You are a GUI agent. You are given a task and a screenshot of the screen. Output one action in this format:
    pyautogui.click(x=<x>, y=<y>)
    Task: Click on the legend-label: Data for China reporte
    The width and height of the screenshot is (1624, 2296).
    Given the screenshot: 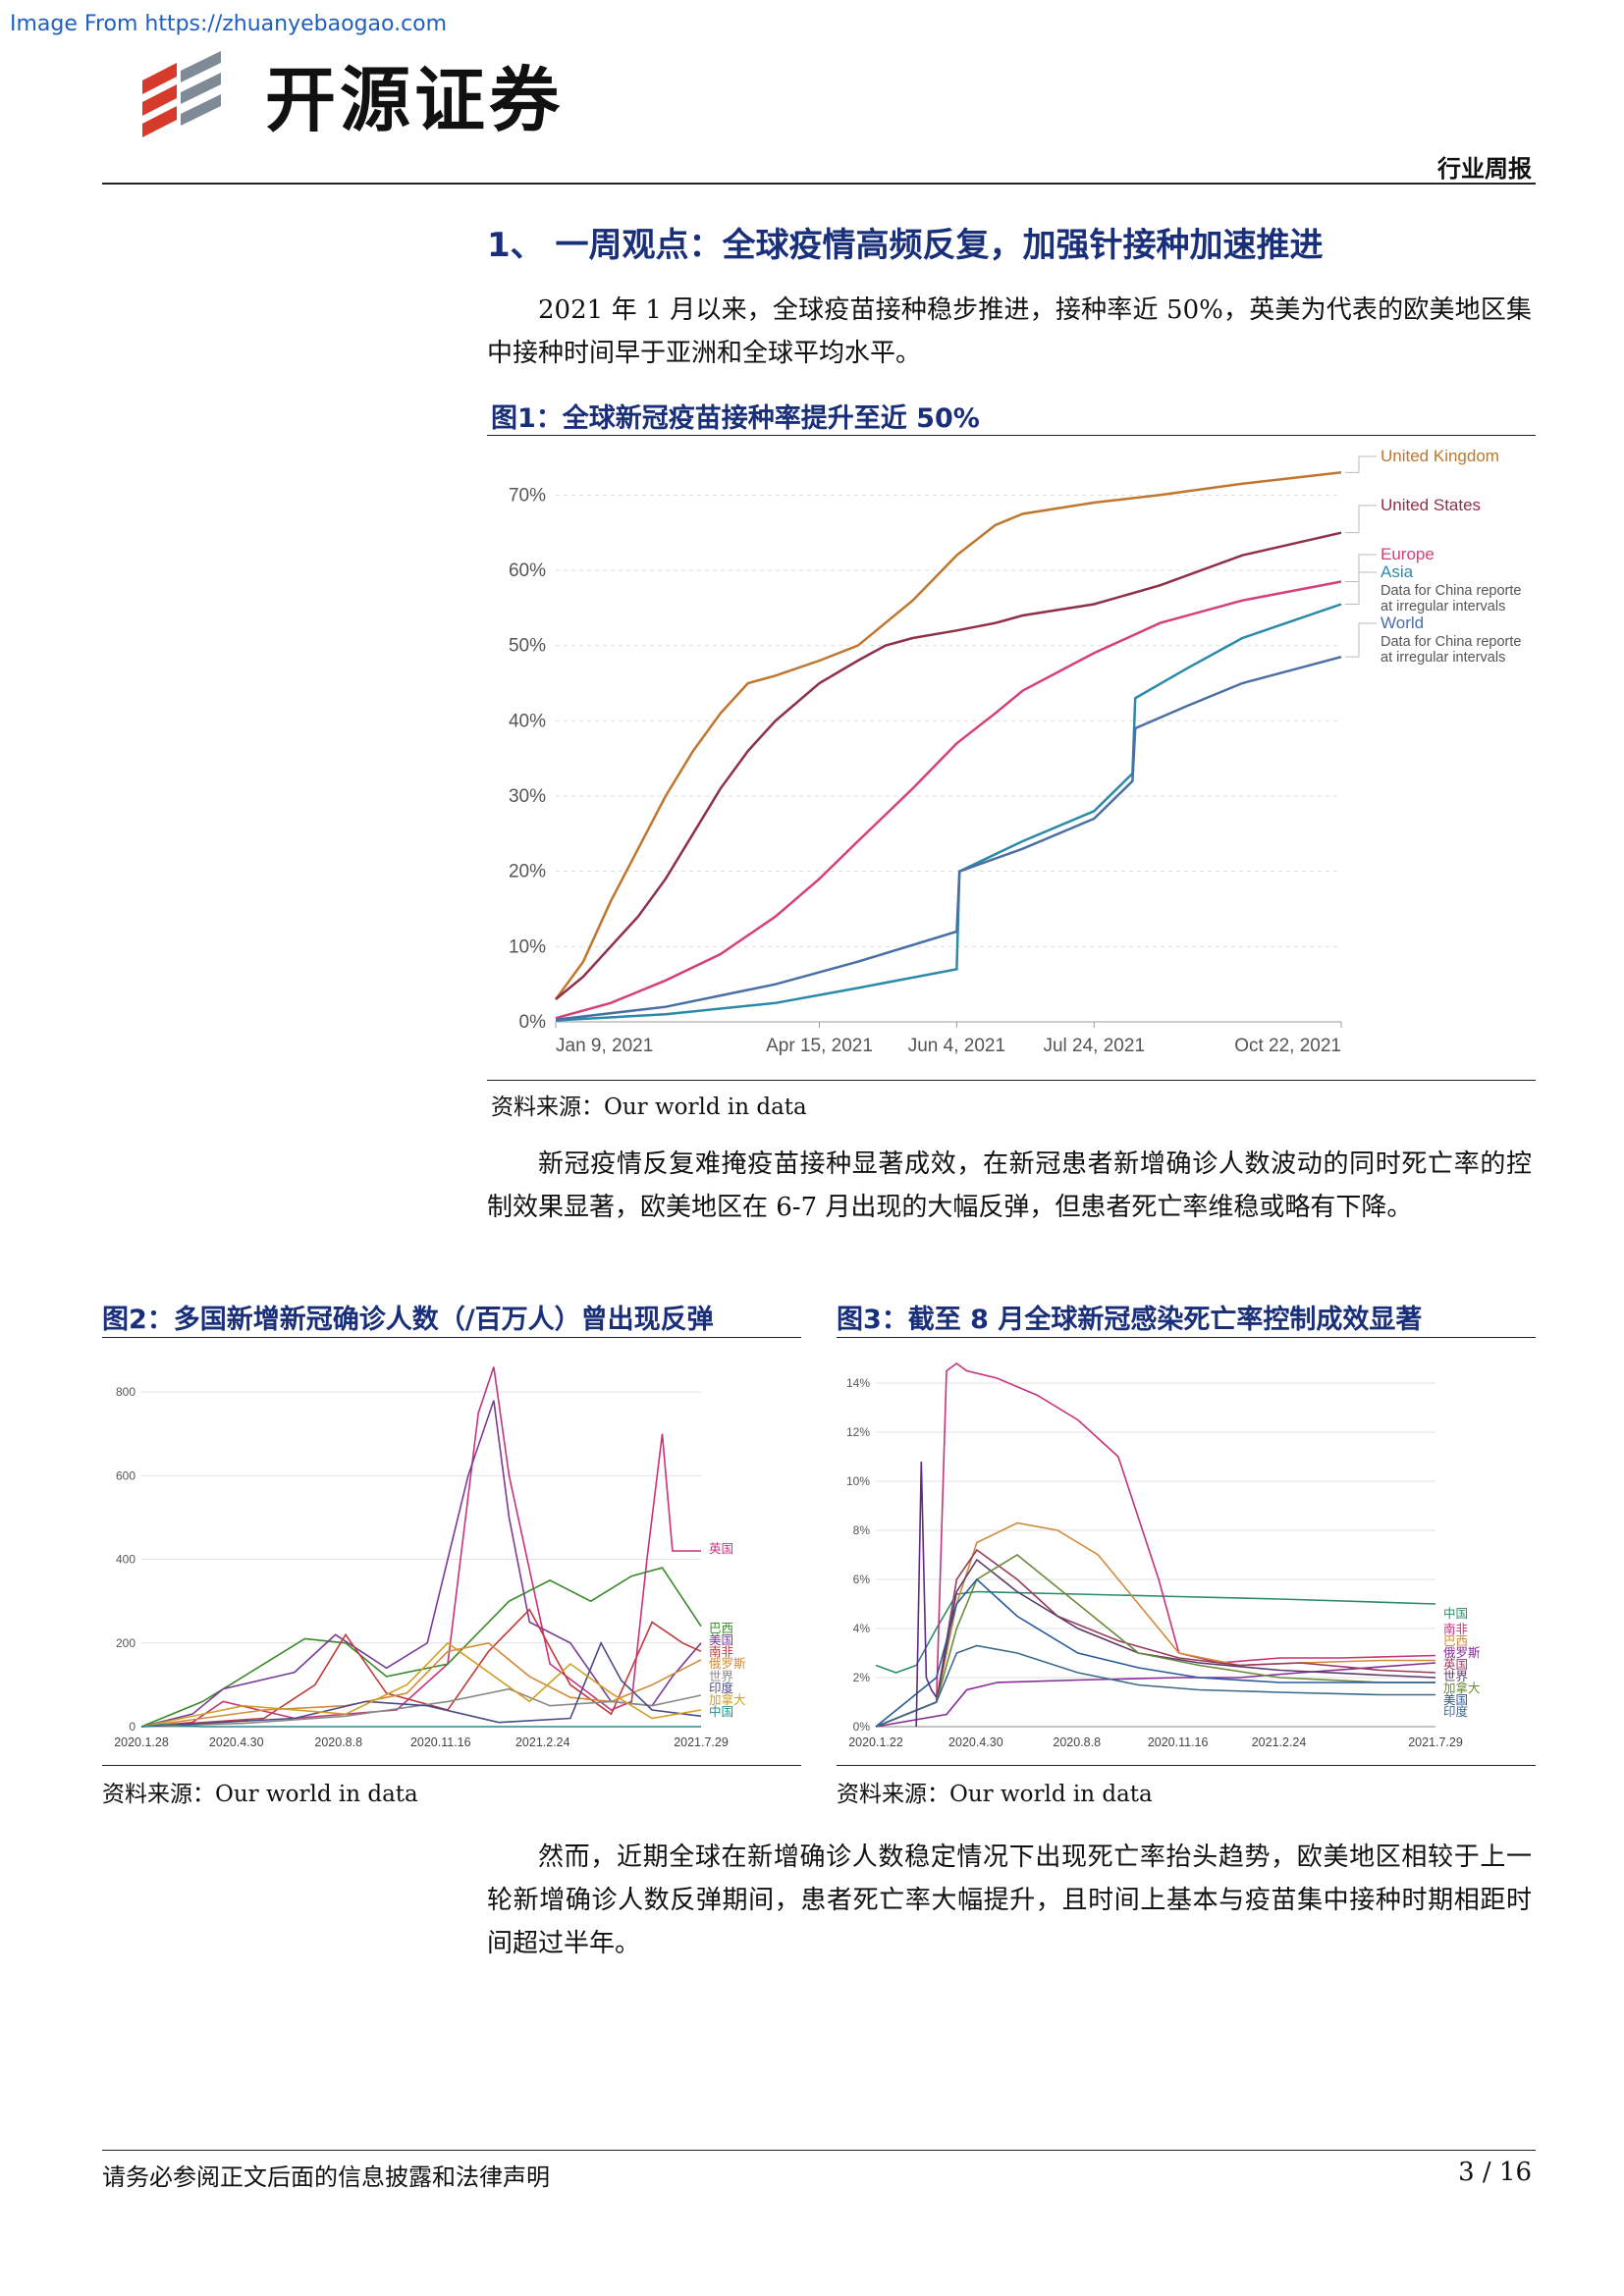 What is the action you would take?
    pyautogui.click(x=1450, y=591)
    